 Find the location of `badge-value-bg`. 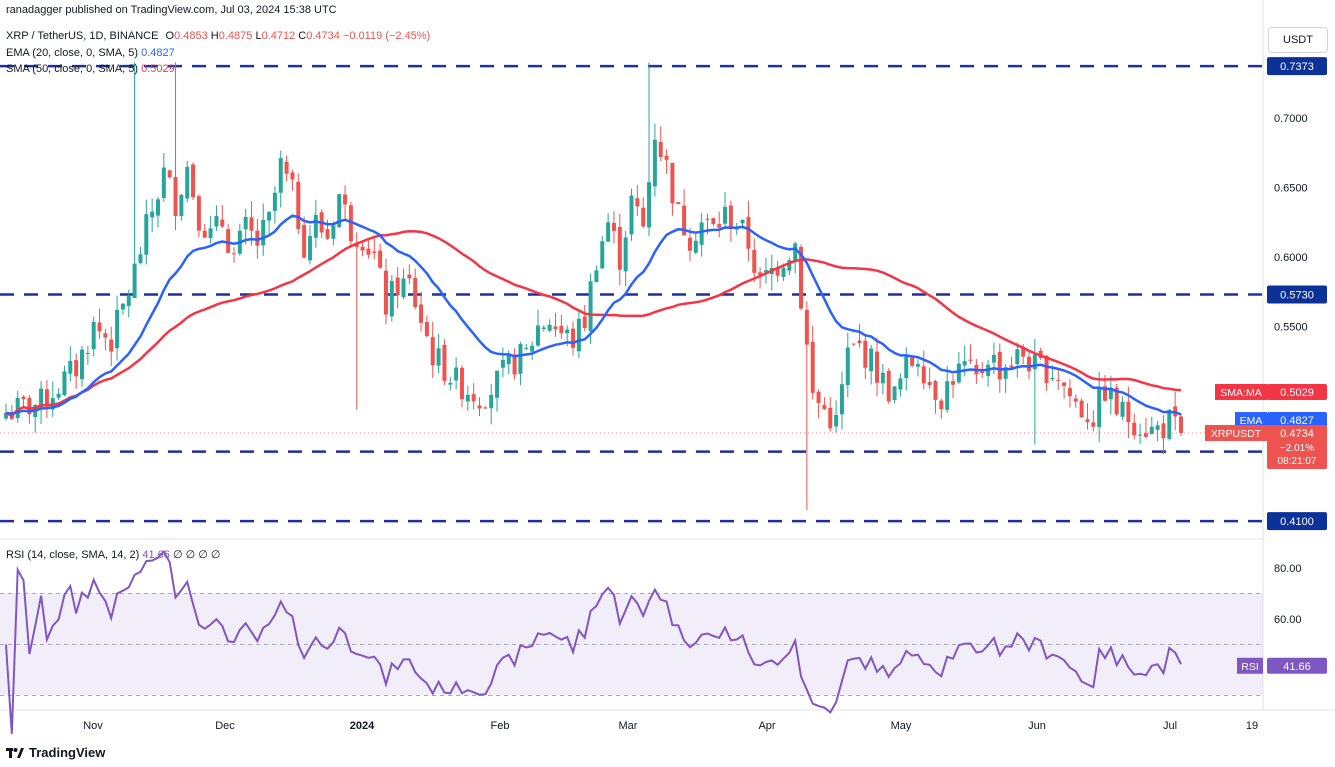

badge-value-bg is located at coordinates (1297, 420).